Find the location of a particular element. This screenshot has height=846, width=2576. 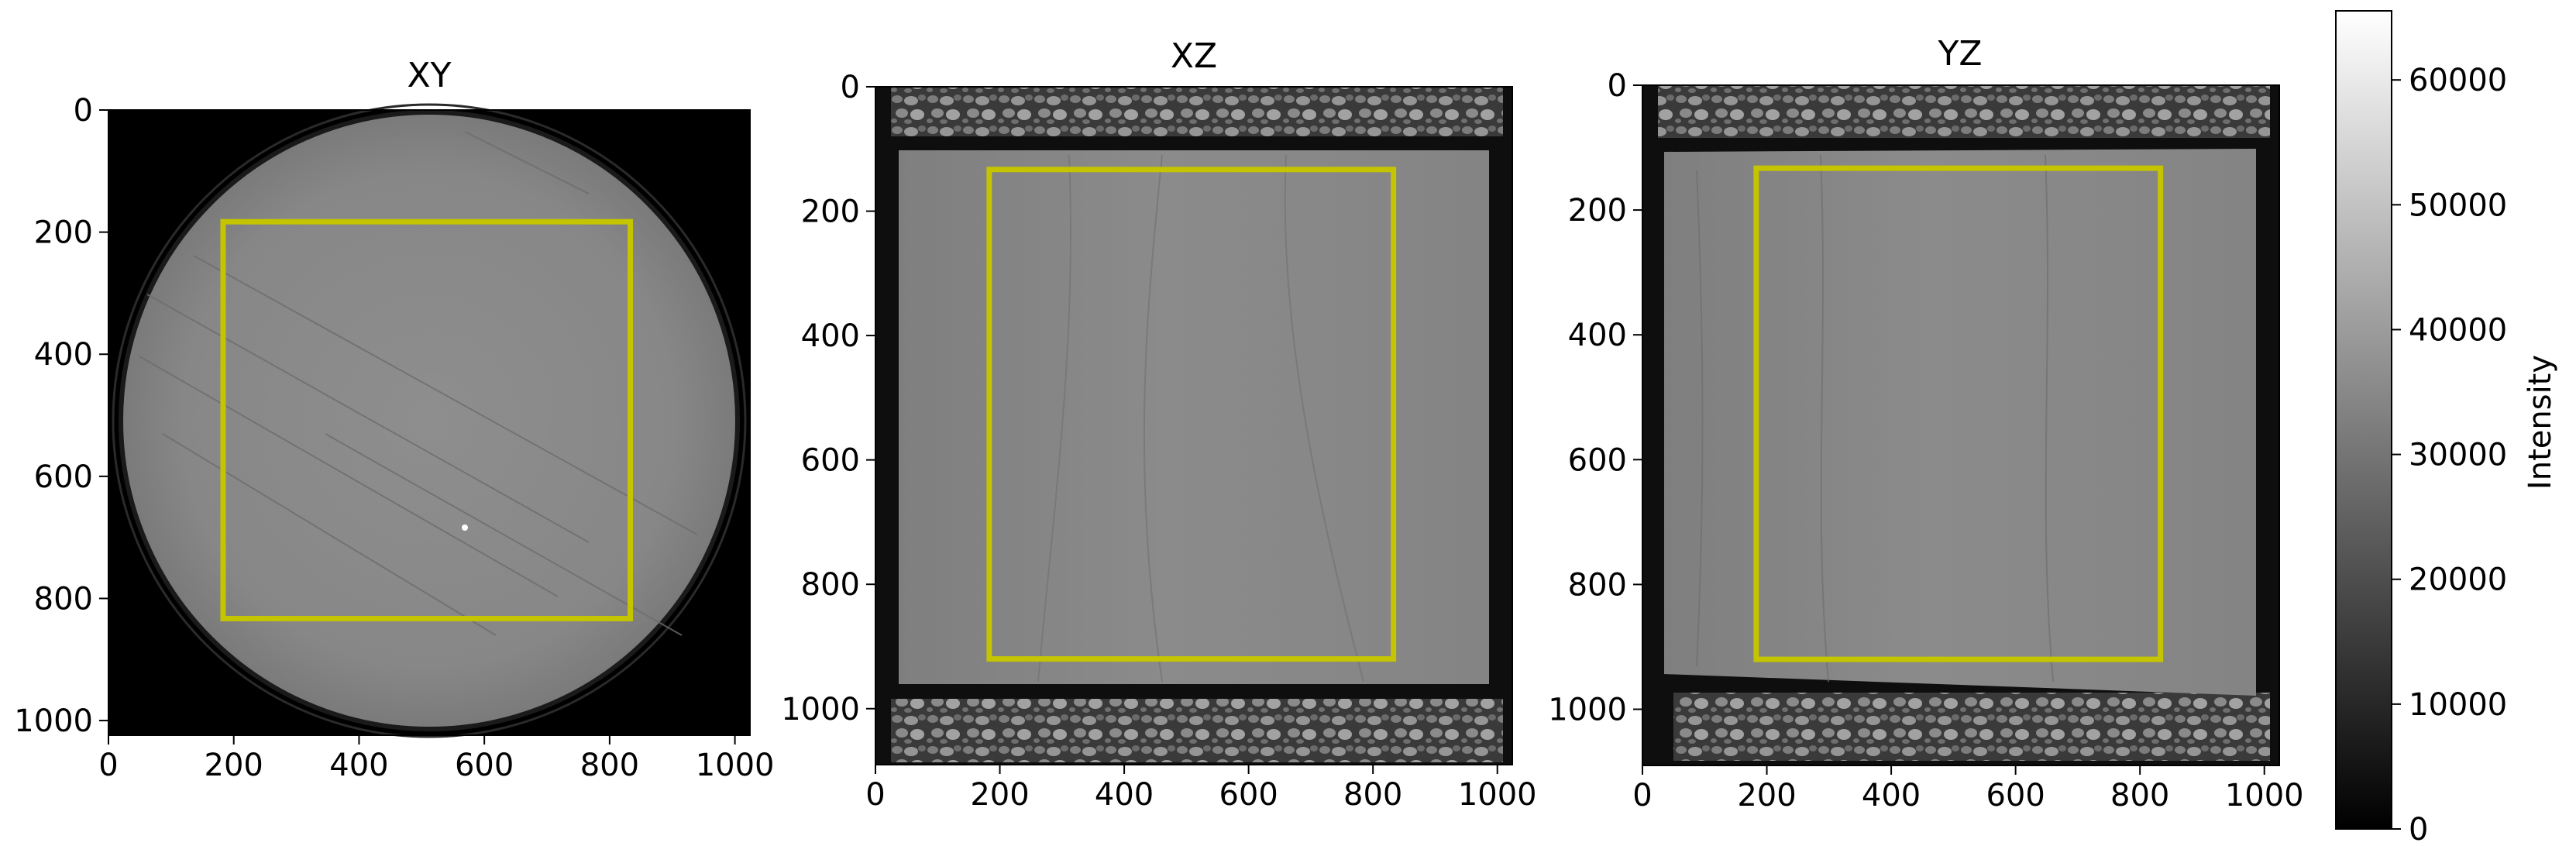

panel-xy-x-tick-label: 200 is located at coordinates (234, 765).